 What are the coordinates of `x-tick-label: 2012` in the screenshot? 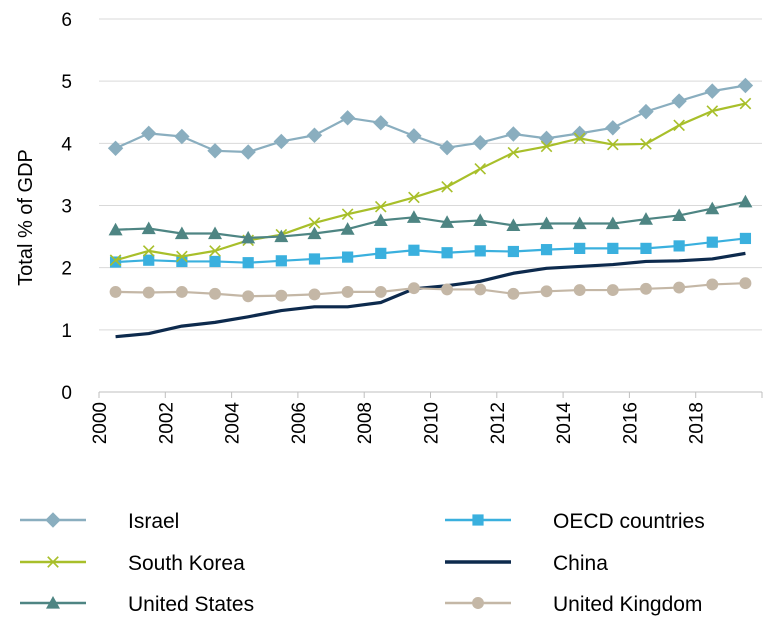 It's located at (498, 423).